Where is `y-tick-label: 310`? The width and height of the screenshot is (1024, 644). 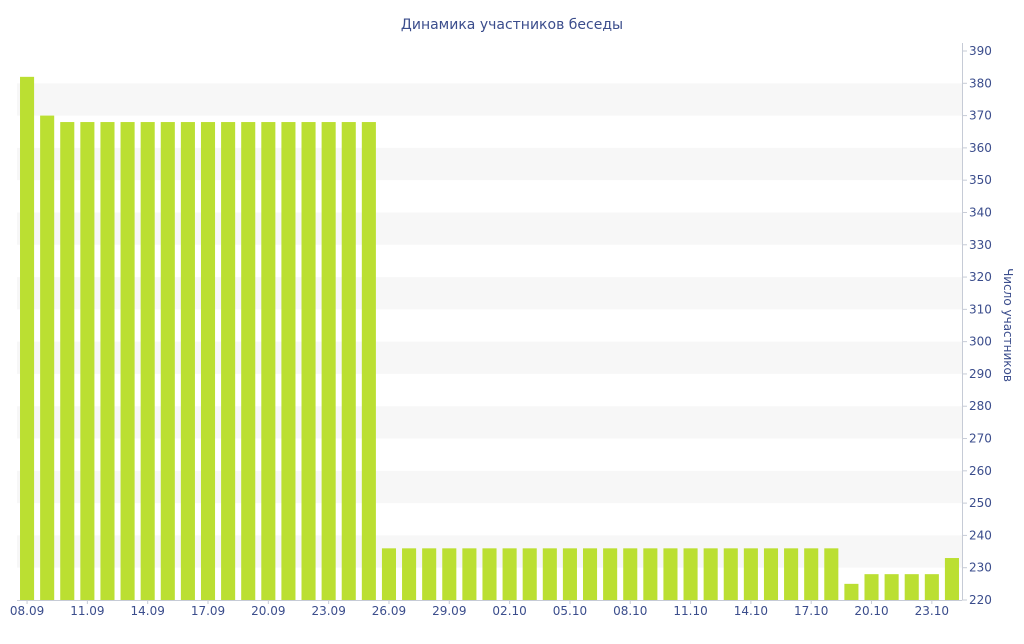
y-tick-label: 310 is located at coordinates (980, 309).